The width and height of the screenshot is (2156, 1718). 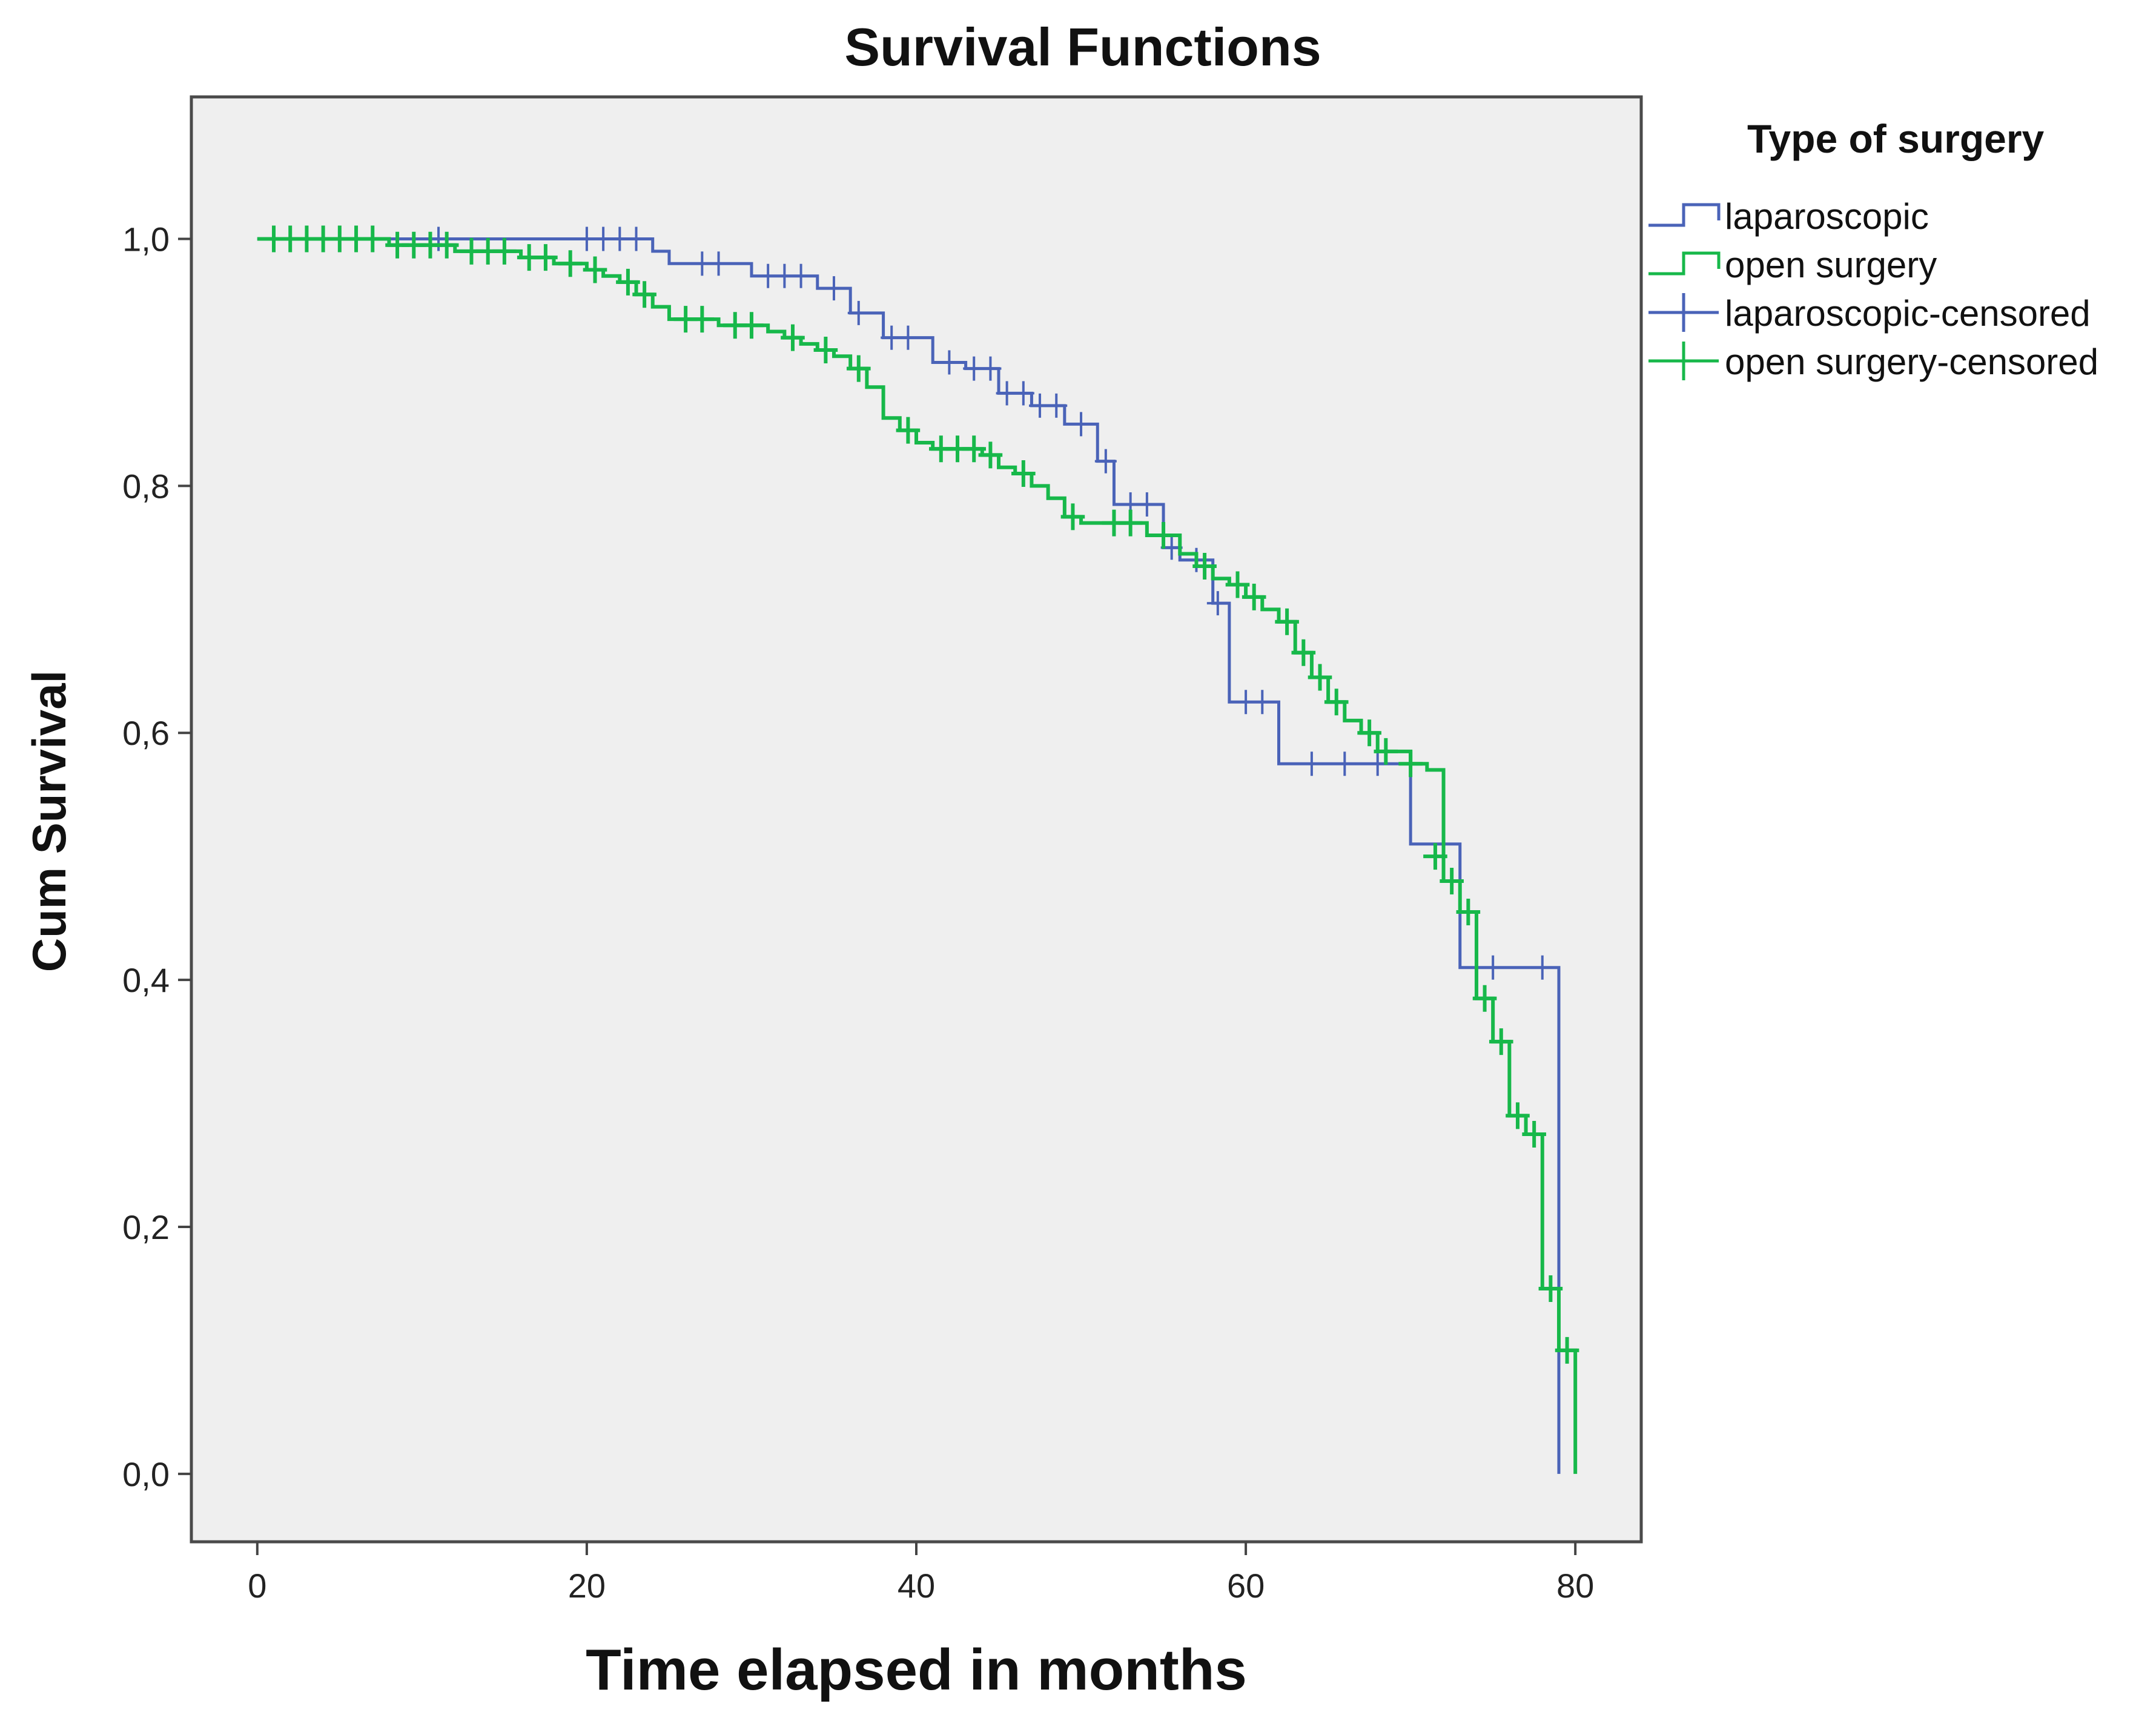 What do you see at coordinates (1911, 362) in the screenshot?
I see `legend-label: open surgery-censored` at bounding box center [1911, 362].